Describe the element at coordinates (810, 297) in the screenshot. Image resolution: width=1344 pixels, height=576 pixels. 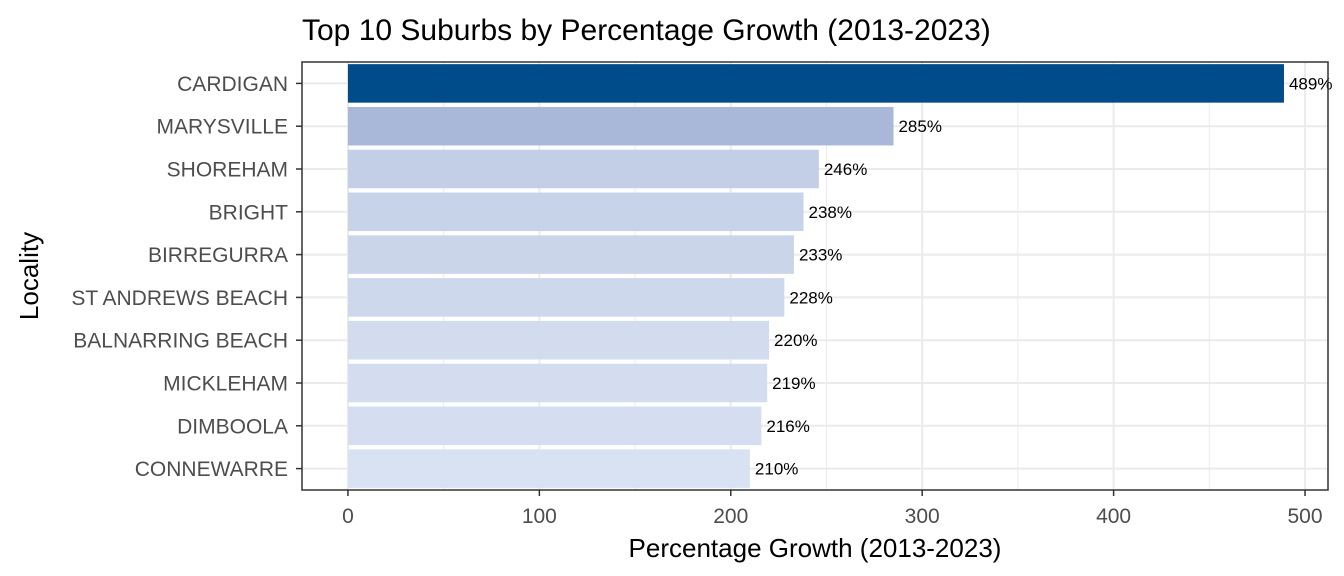
I see `data-label: 228%` at that location.